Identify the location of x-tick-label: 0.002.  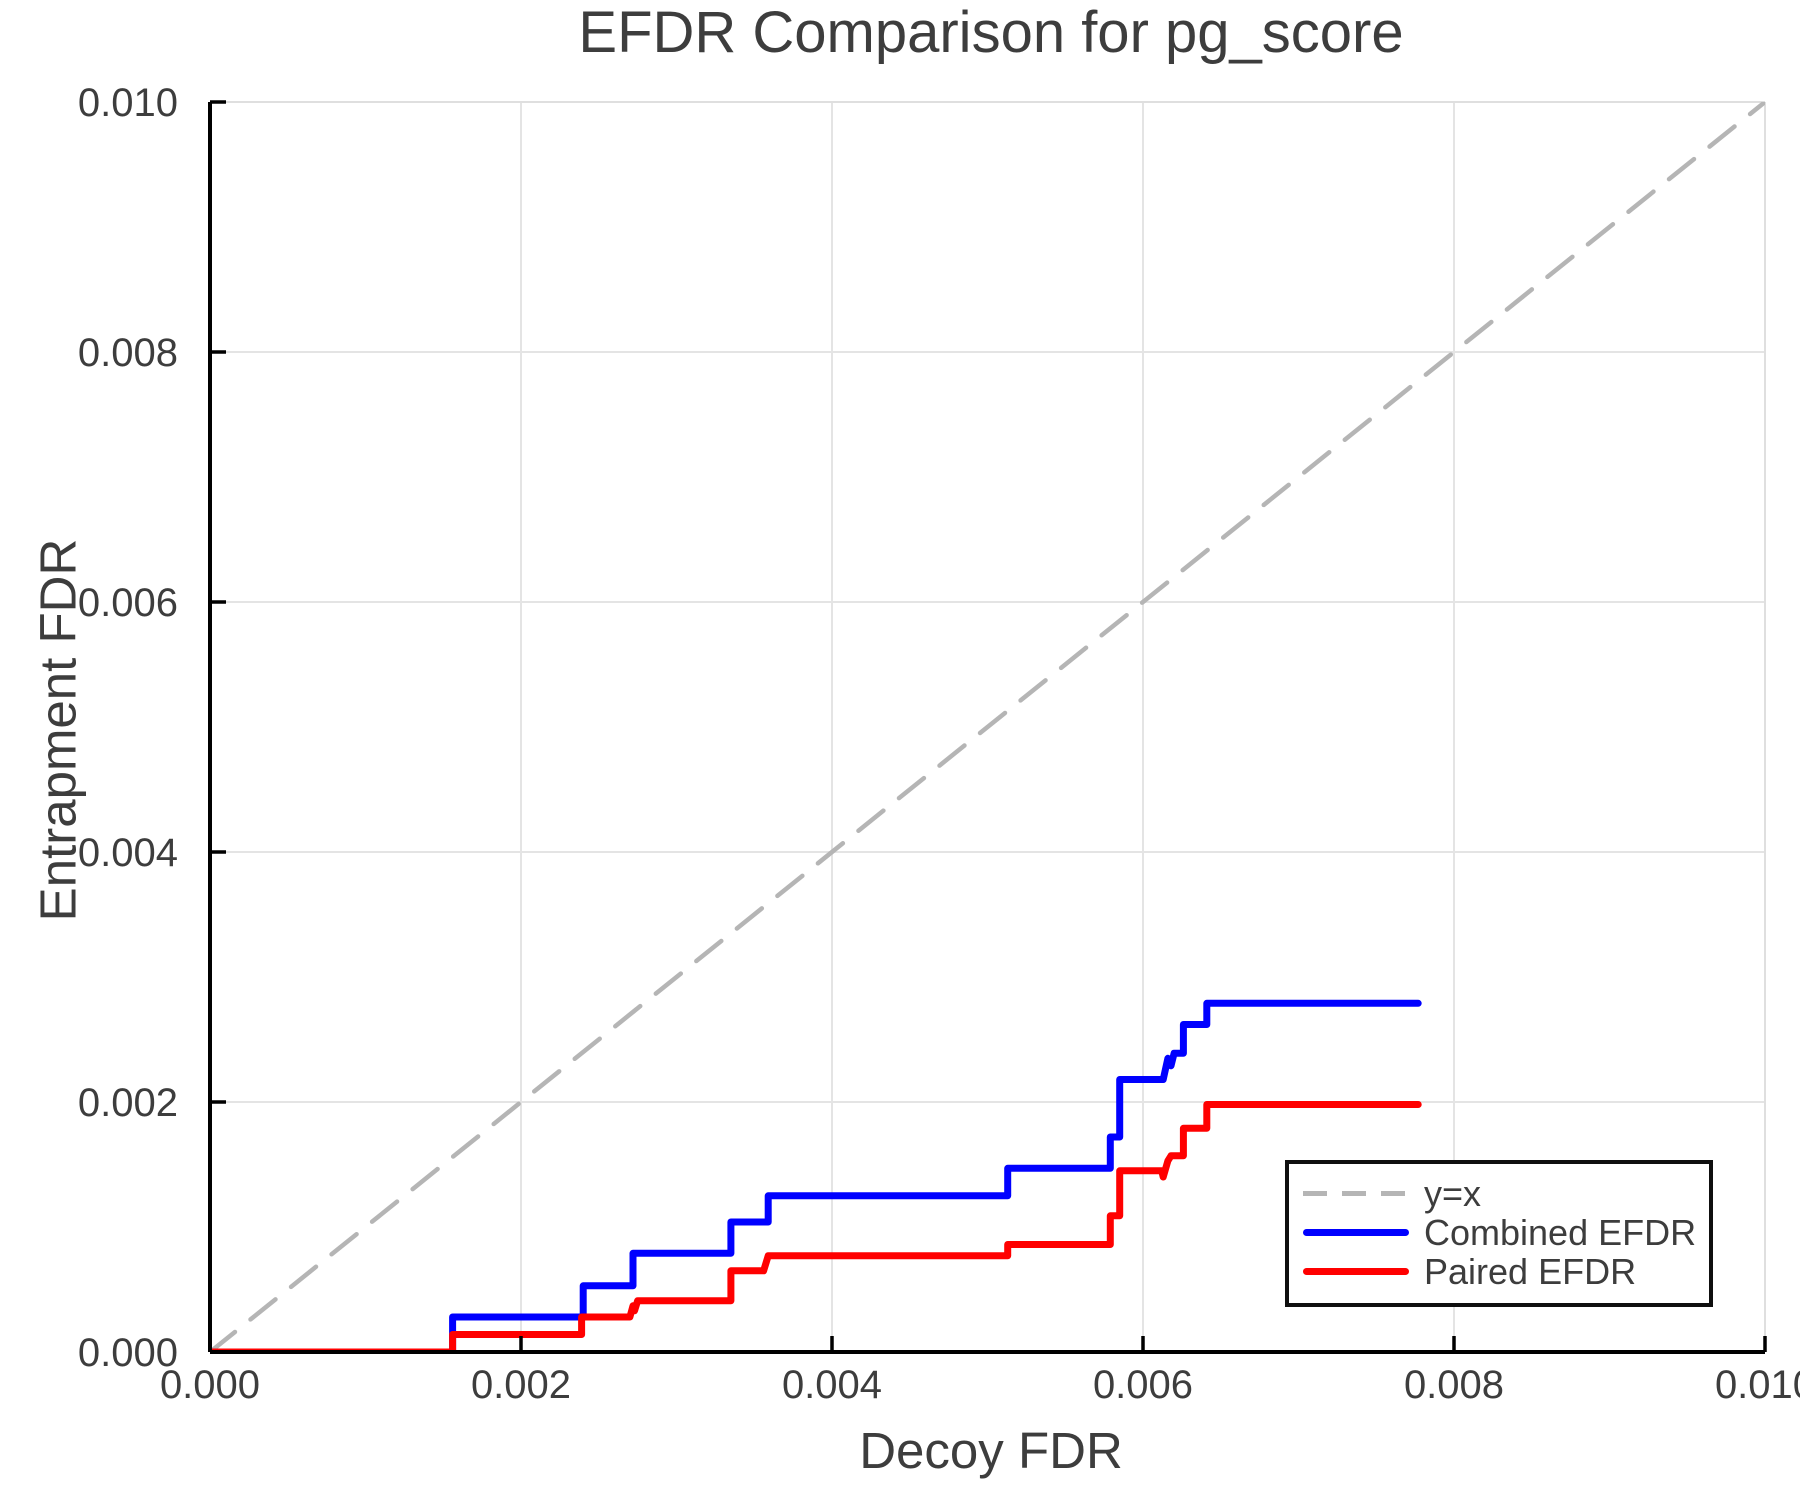
(521, 1385).